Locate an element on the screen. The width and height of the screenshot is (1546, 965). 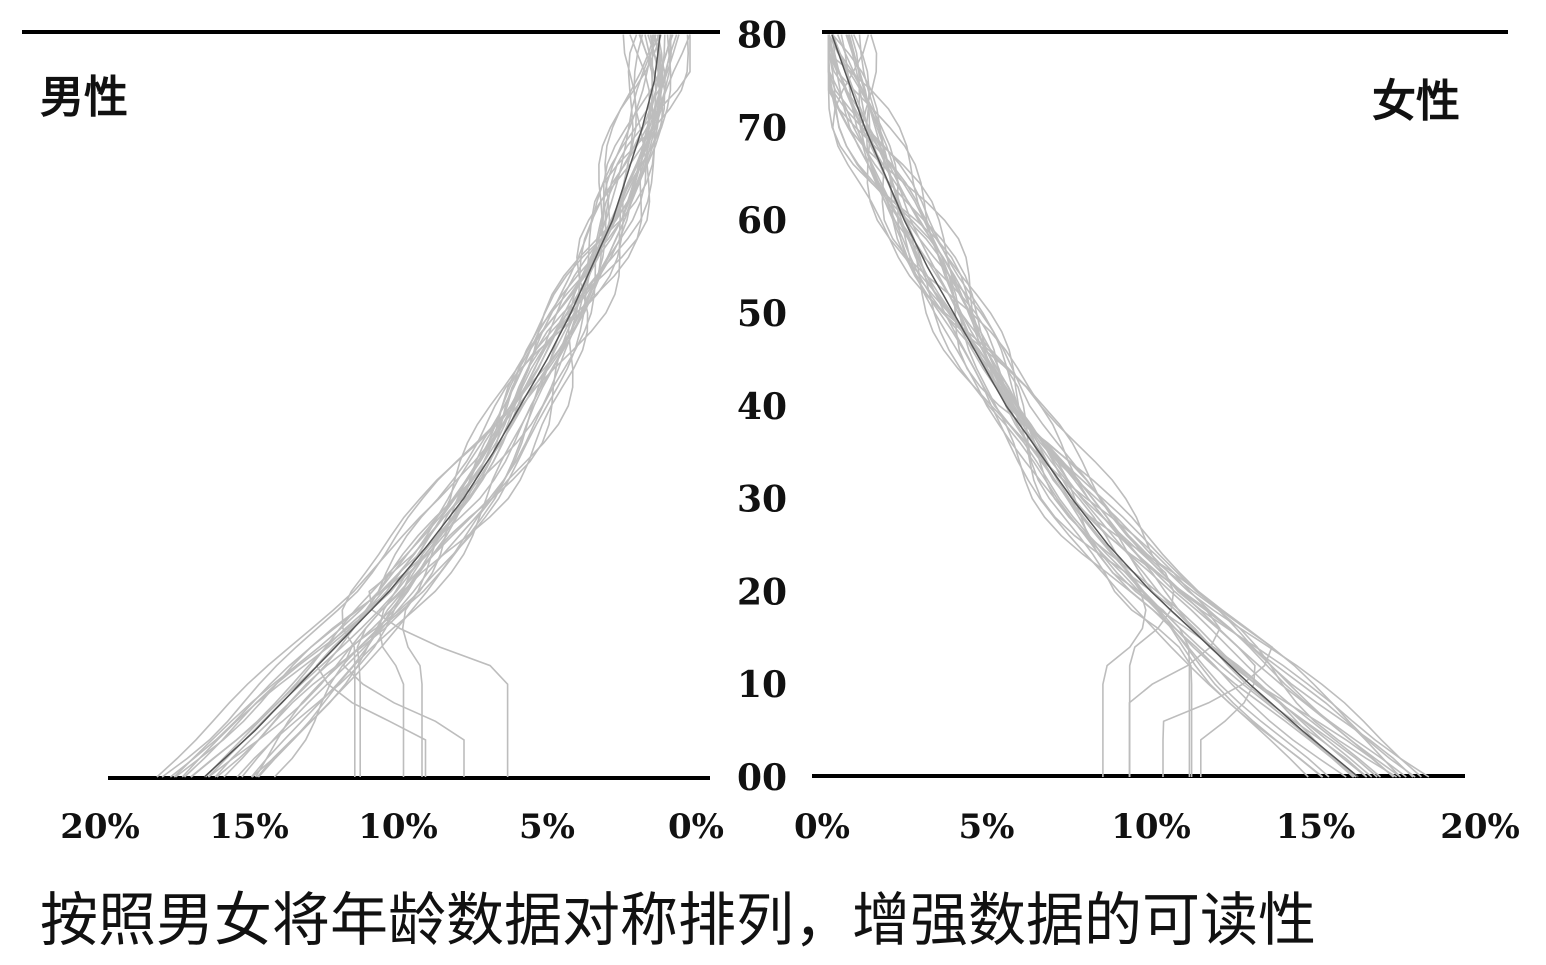
female-x-axis-tick-labels: 0% 5% 10% 15% 20% is located at coordinates (1157, 827).